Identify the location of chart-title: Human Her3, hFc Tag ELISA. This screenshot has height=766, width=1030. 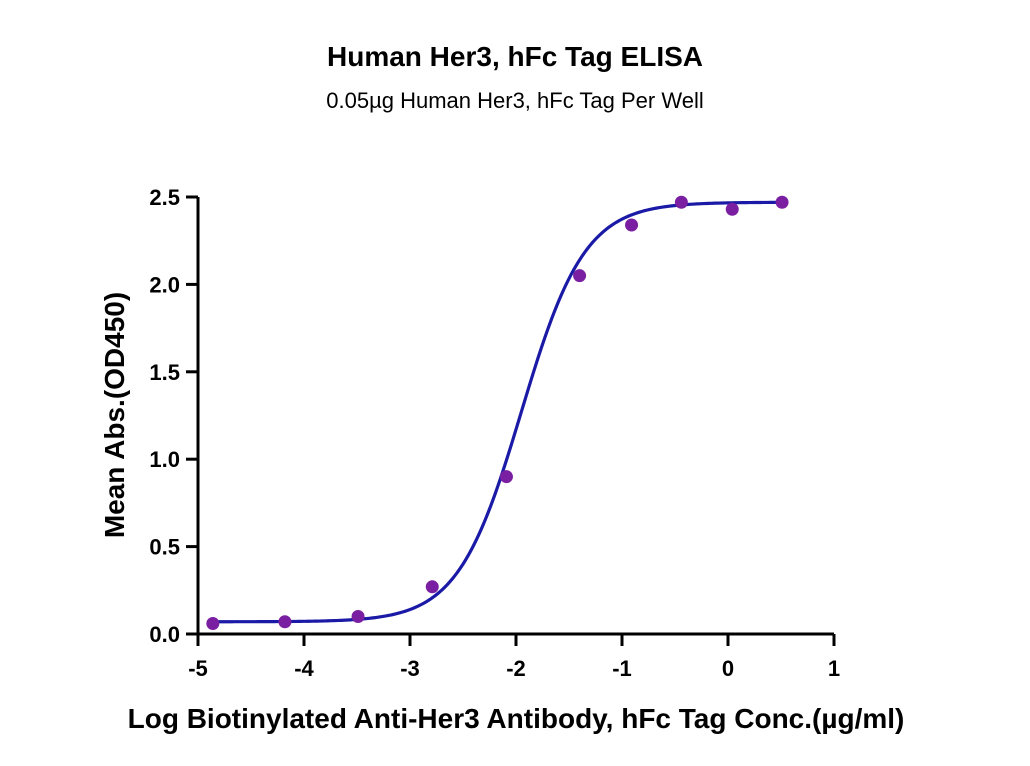
(515, 56).